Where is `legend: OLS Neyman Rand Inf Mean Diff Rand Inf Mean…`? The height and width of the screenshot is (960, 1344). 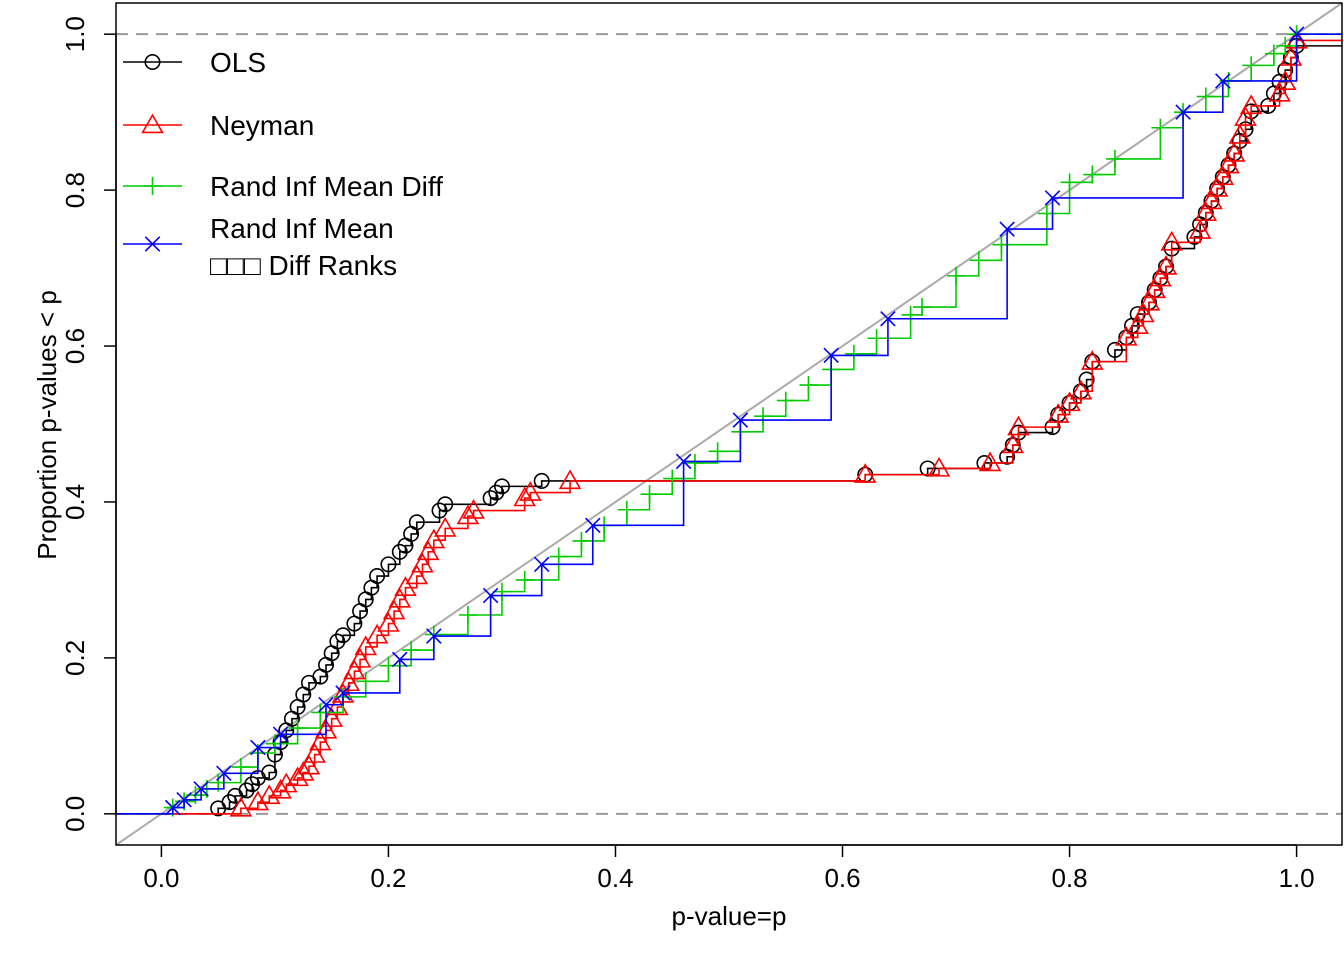
legend: OLS Neyman Rand Inf Mean Diff Rand Inf Mean… is located at coordinates (283, 164).